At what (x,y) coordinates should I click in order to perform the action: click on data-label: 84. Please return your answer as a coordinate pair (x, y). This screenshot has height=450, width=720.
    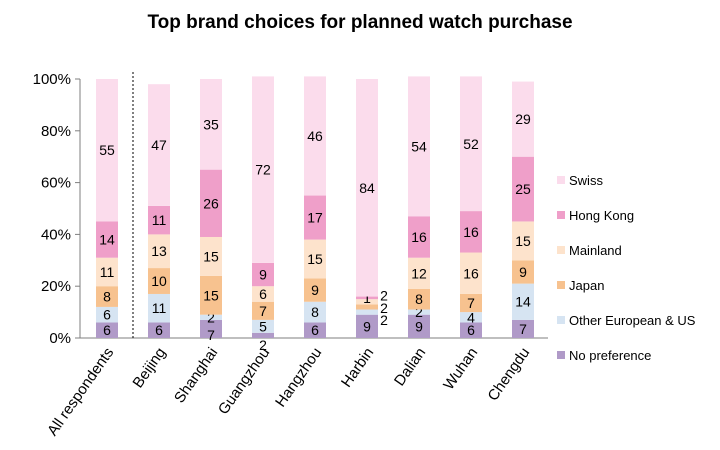
    Looking at the image, I should click on (367, 188).